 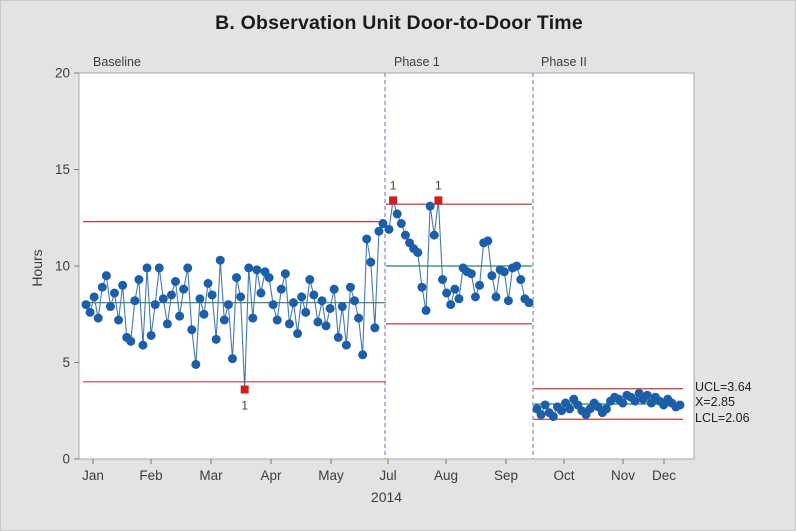 I want to click on control-limit-annotations: UCL=3.64 X=2.85 LCL=2.06, so click(x=723, y=403).